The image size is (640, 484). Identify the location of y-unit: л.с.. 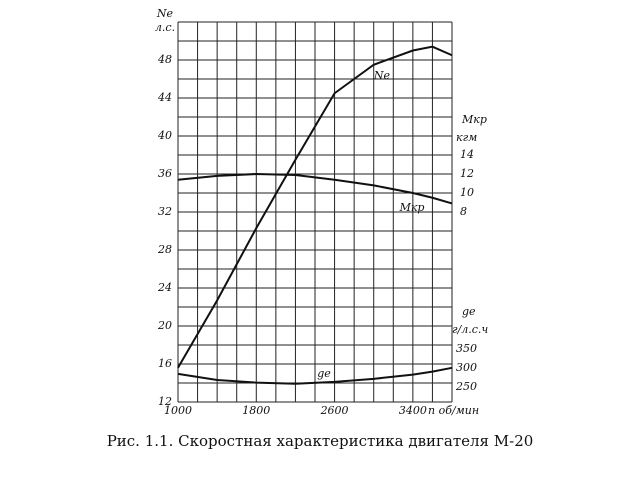
(165, 27).